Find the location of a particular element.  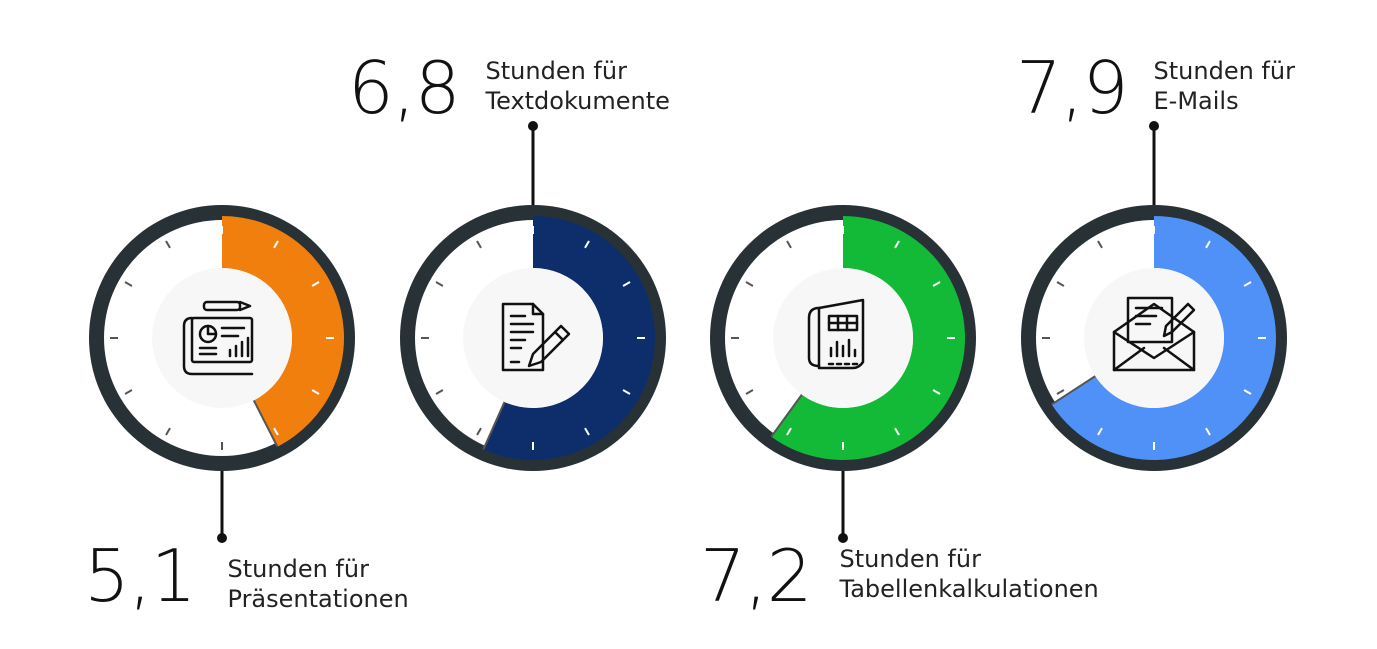

gauge-tabellenkalkulationen is located at coordinates (843, 374).